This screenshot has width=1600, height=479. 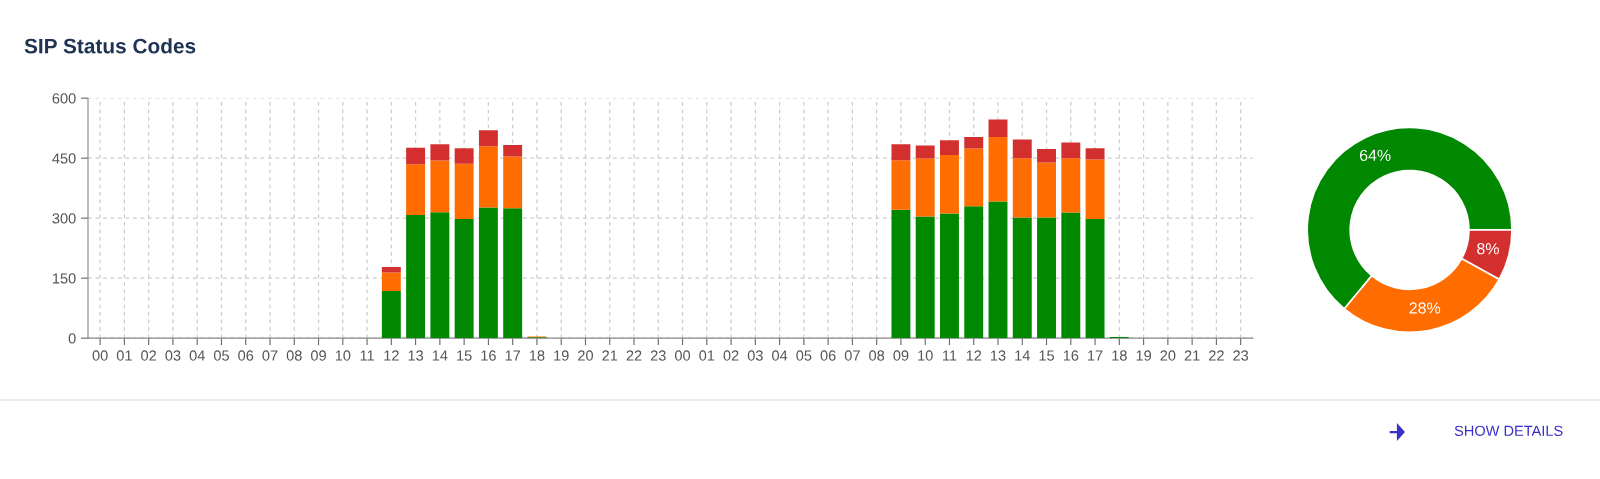 I want to click on y-tick-label: 0, so click(x=72, y=338).